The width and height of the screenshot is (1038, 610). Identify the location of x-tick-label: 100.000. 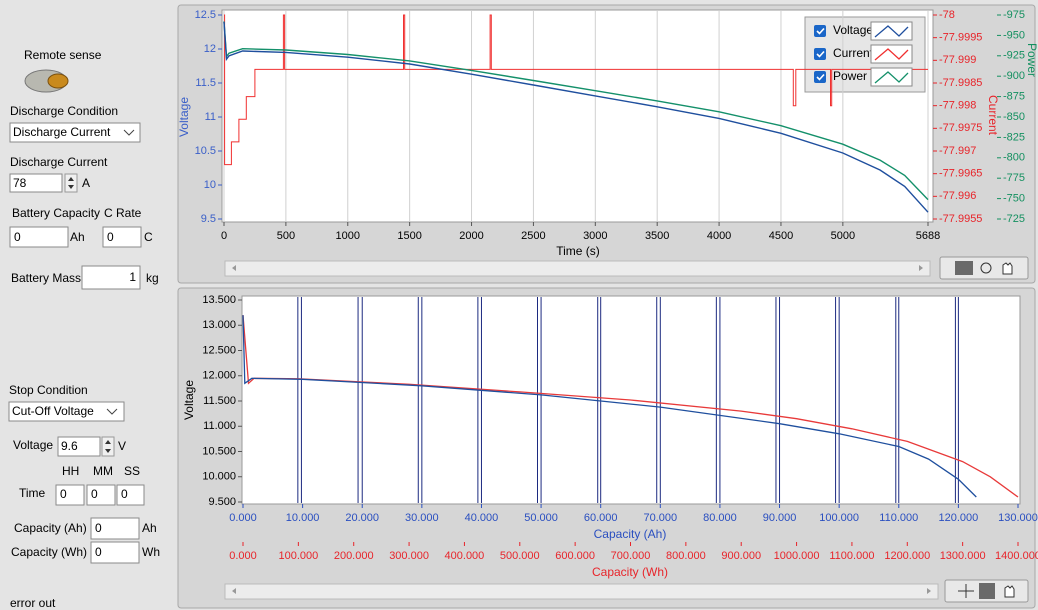
(839, 518).